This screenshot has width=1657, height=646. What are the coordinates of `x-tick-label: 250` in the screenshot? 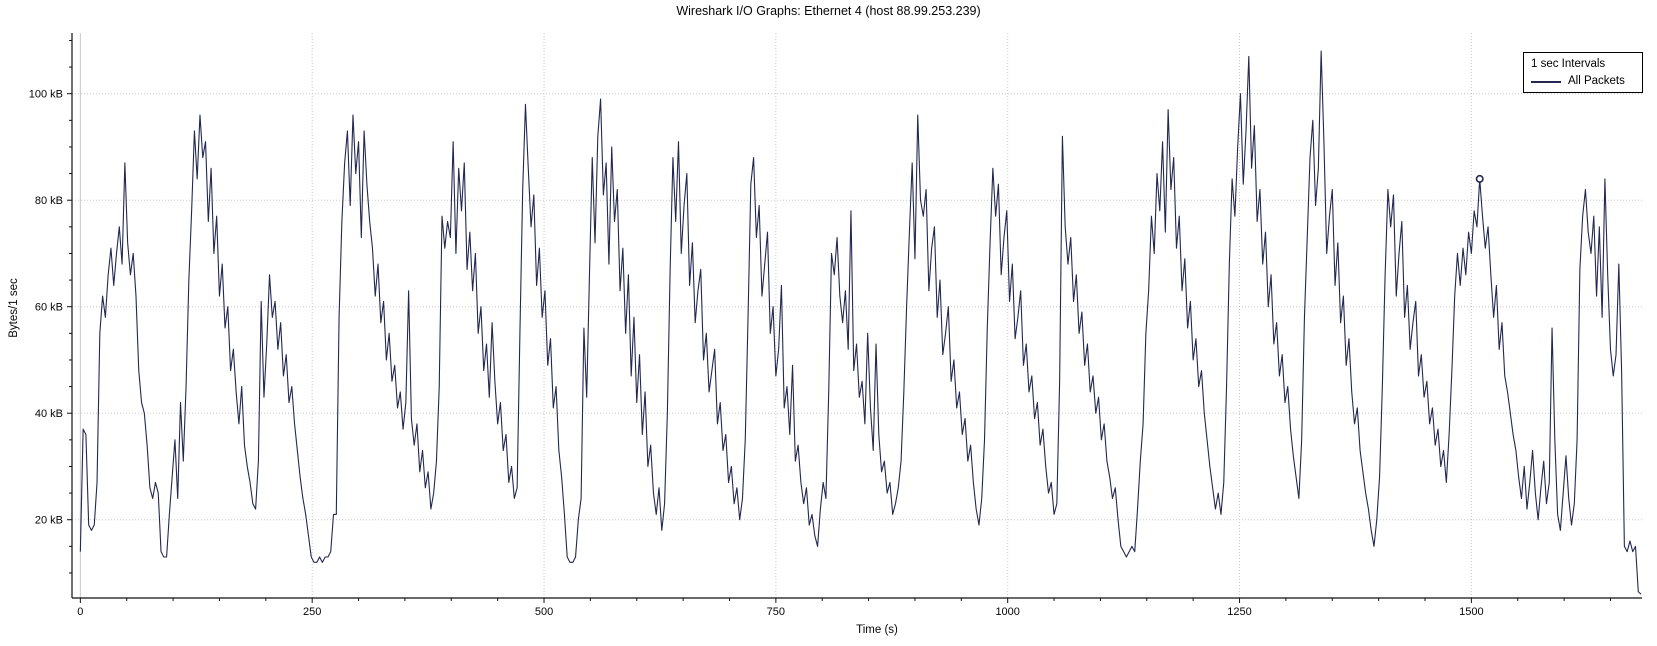 It's located at (312, 612).